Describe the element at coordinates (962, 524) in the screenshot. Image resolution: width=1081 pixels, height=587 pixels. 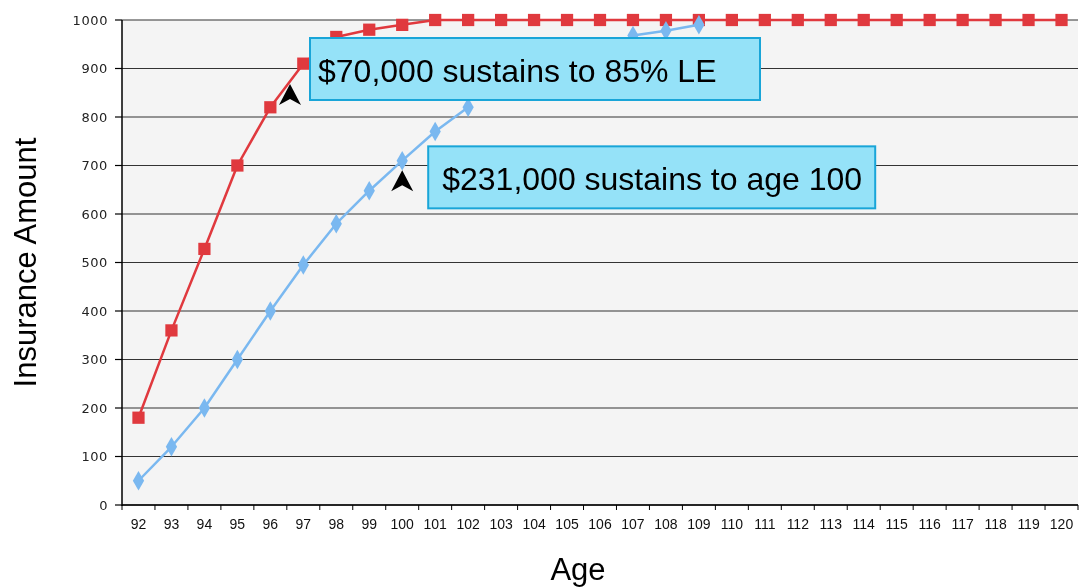
I see `x-tick-label: 117` at that location.